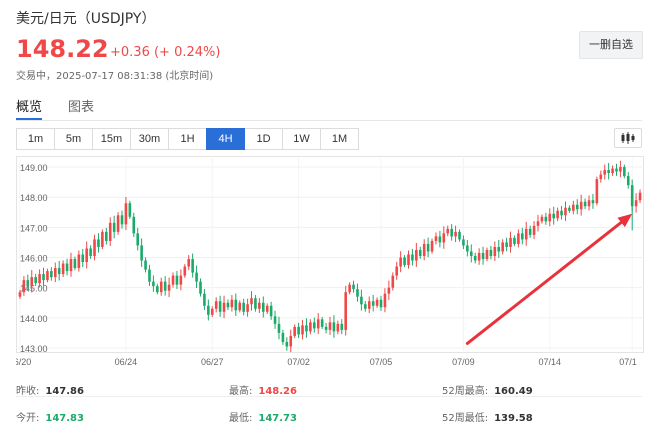  What do you see at coordinates (628, 362) in the screenshot?
I see `x-tick-label: 07/1` at bounding box center [628, 362].